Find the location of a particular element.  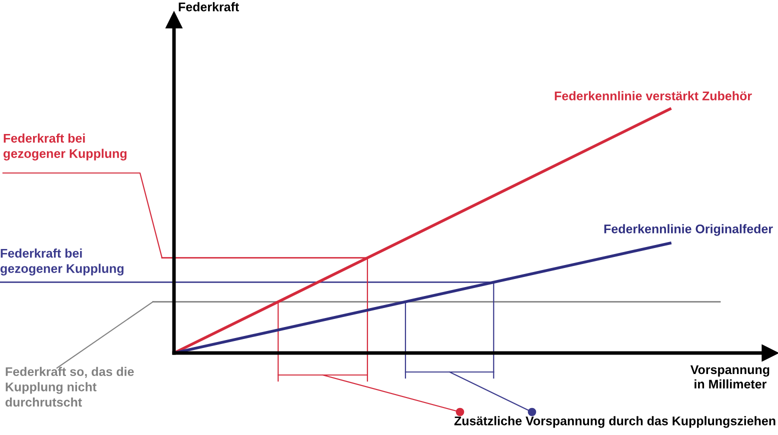

series-label: Federkennlinie Originalfeder is located at coordinates (688, 230).